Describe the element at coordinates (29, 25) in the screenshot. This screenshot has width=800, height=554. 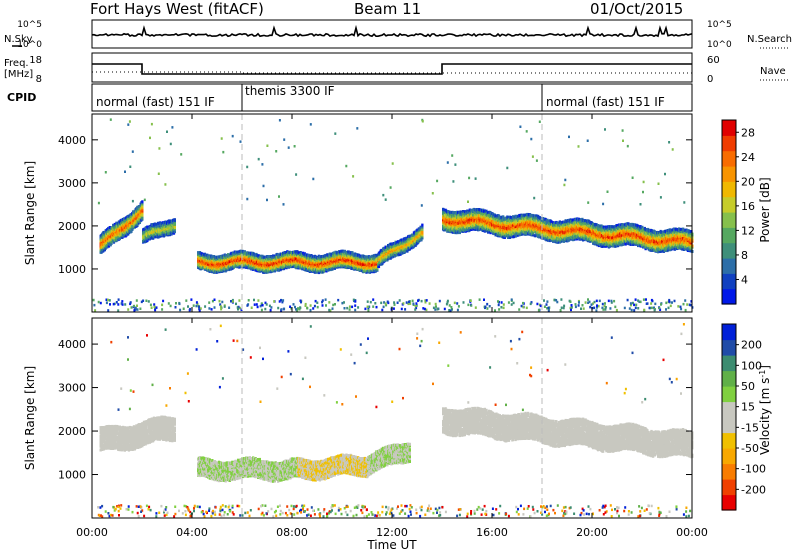
I see `nsky-tick-top: 10^5` at that location.